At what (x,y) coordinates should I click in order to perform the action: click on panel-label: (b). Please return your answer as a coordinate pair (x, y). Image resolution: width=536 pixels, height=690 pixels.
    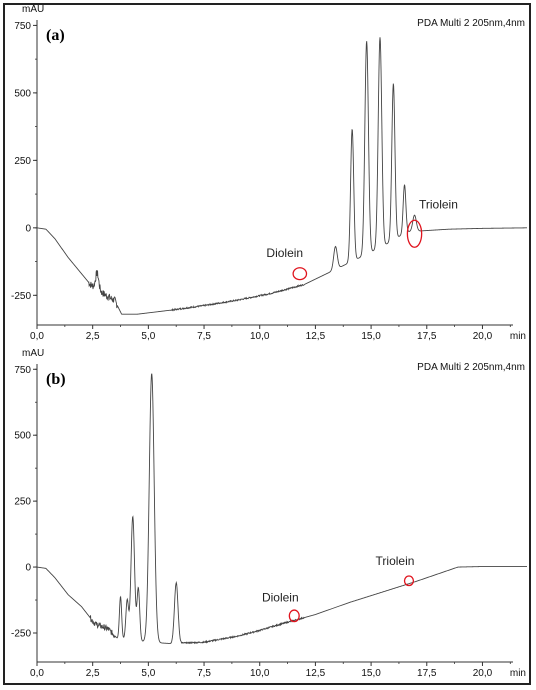
    Looking at the image, I should click on (56, 379).